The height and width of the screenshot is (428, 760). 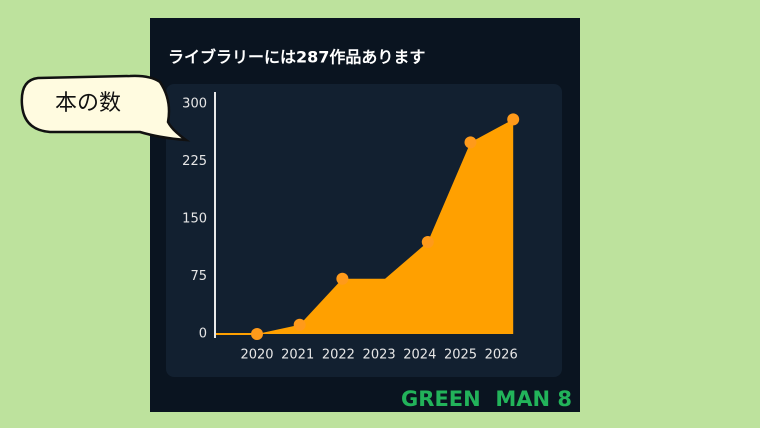 I want to click on x-tick-label: 2026, so click(x=501, y=355).